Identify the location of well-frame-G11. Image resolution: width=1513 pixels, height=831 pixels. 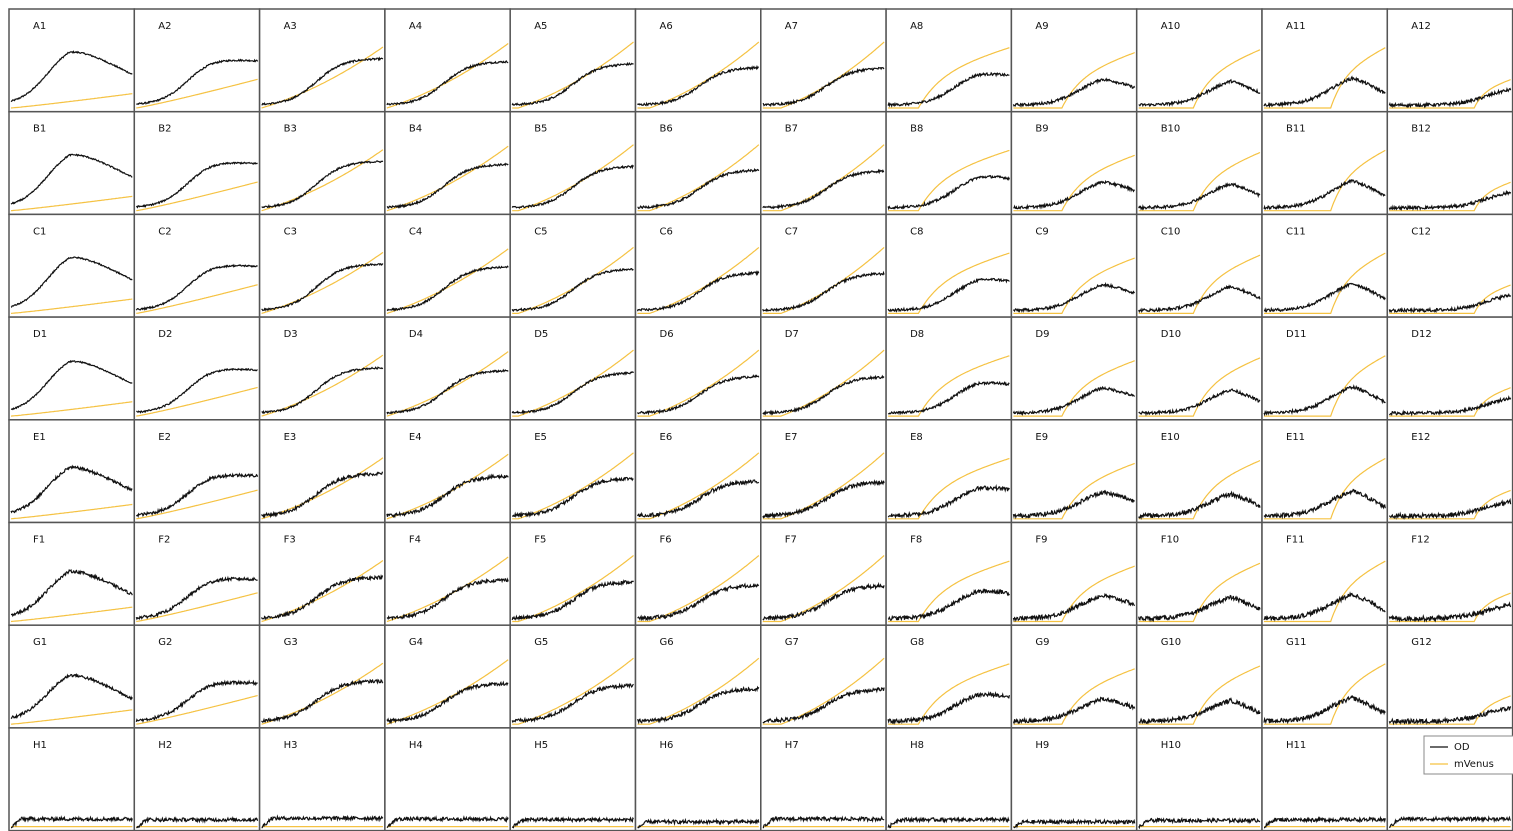
(1325, 676).